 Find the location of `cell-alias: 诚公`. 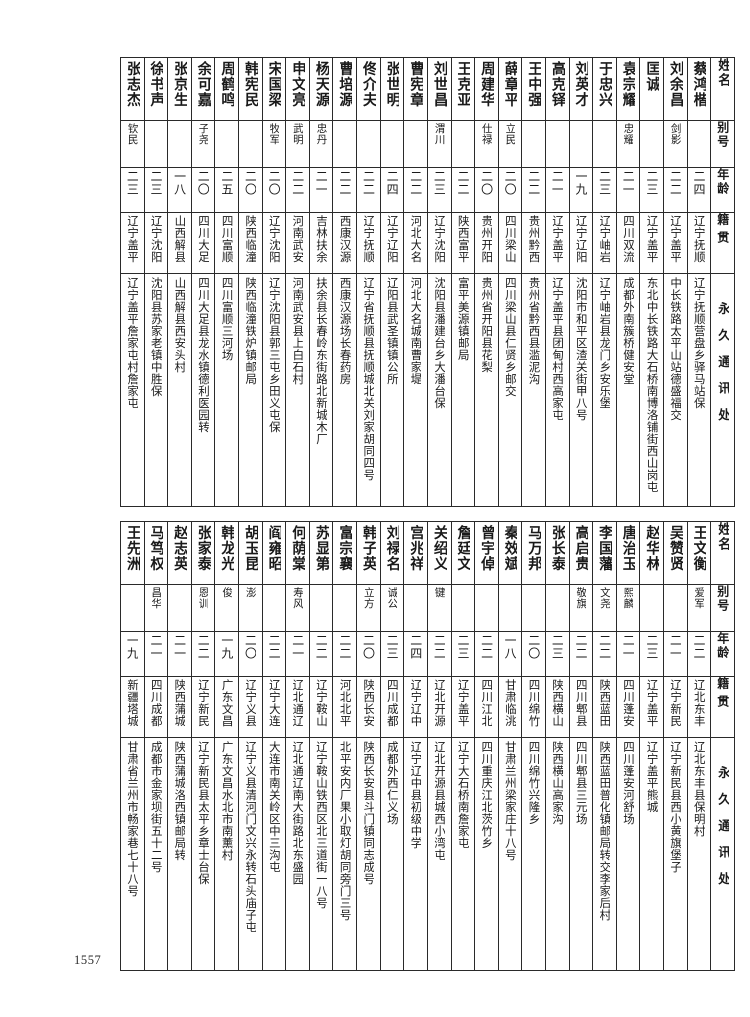

cell-alias: 诚公 is located at coordinates (392, 608).